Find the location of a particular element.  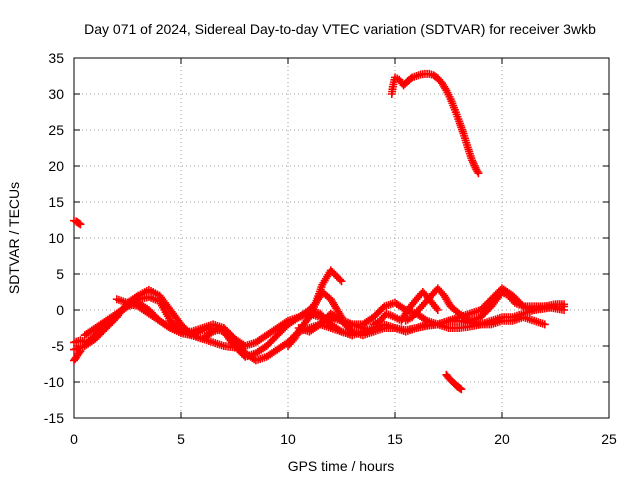

y-tick-label: 0 is located at coordinates (60, 310).